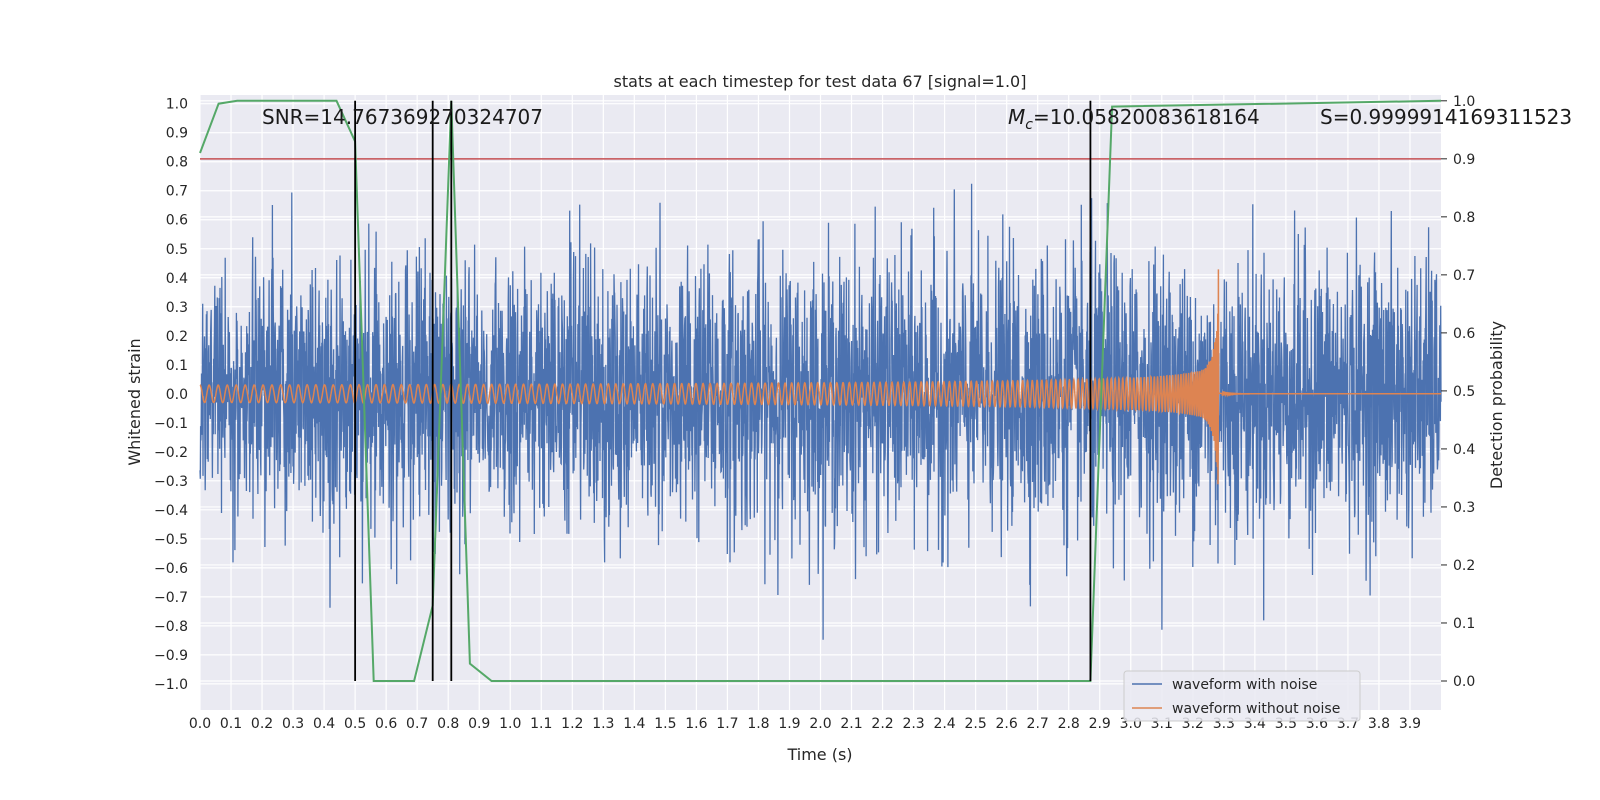 The image size is (1600, 800). Describe the element at coordinates (727, 724) in the screenshot. I see `x-tick-label: 1.7` at that location.